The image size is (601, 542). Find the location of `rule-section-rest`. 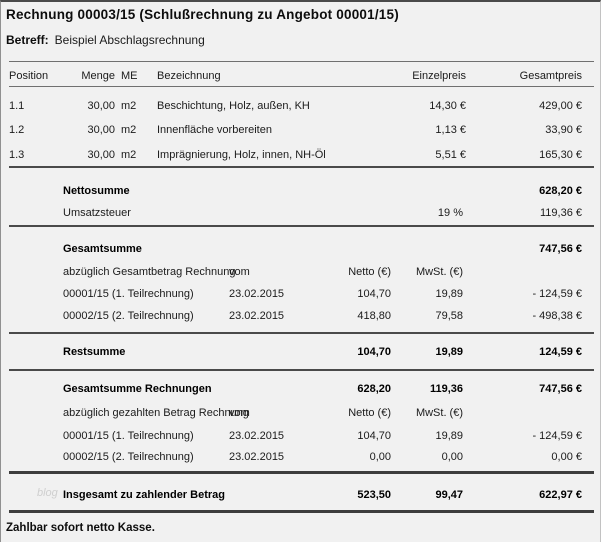

rule-section-rest is located at coordinates (301, 333).